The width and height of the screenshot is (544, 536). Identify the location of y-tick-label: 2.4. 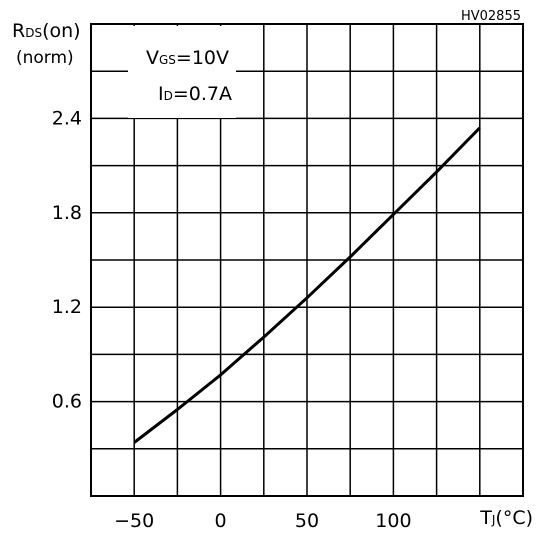
(67, 118).